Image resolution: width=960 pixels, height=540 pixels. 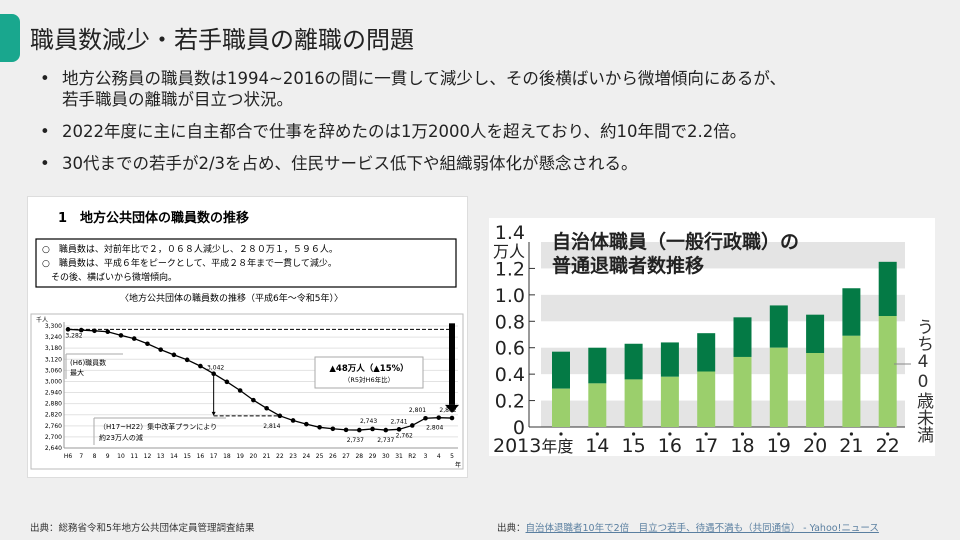 I want to click on x-tick-label: 20, so click(x=815, y=445).